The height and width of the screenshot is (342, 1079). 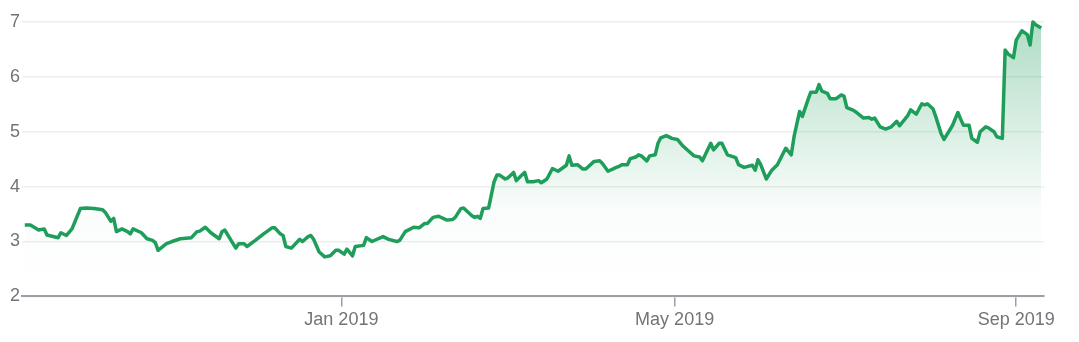 I want to click on x-tick-label: May 2019, so click(x=675, y=319).